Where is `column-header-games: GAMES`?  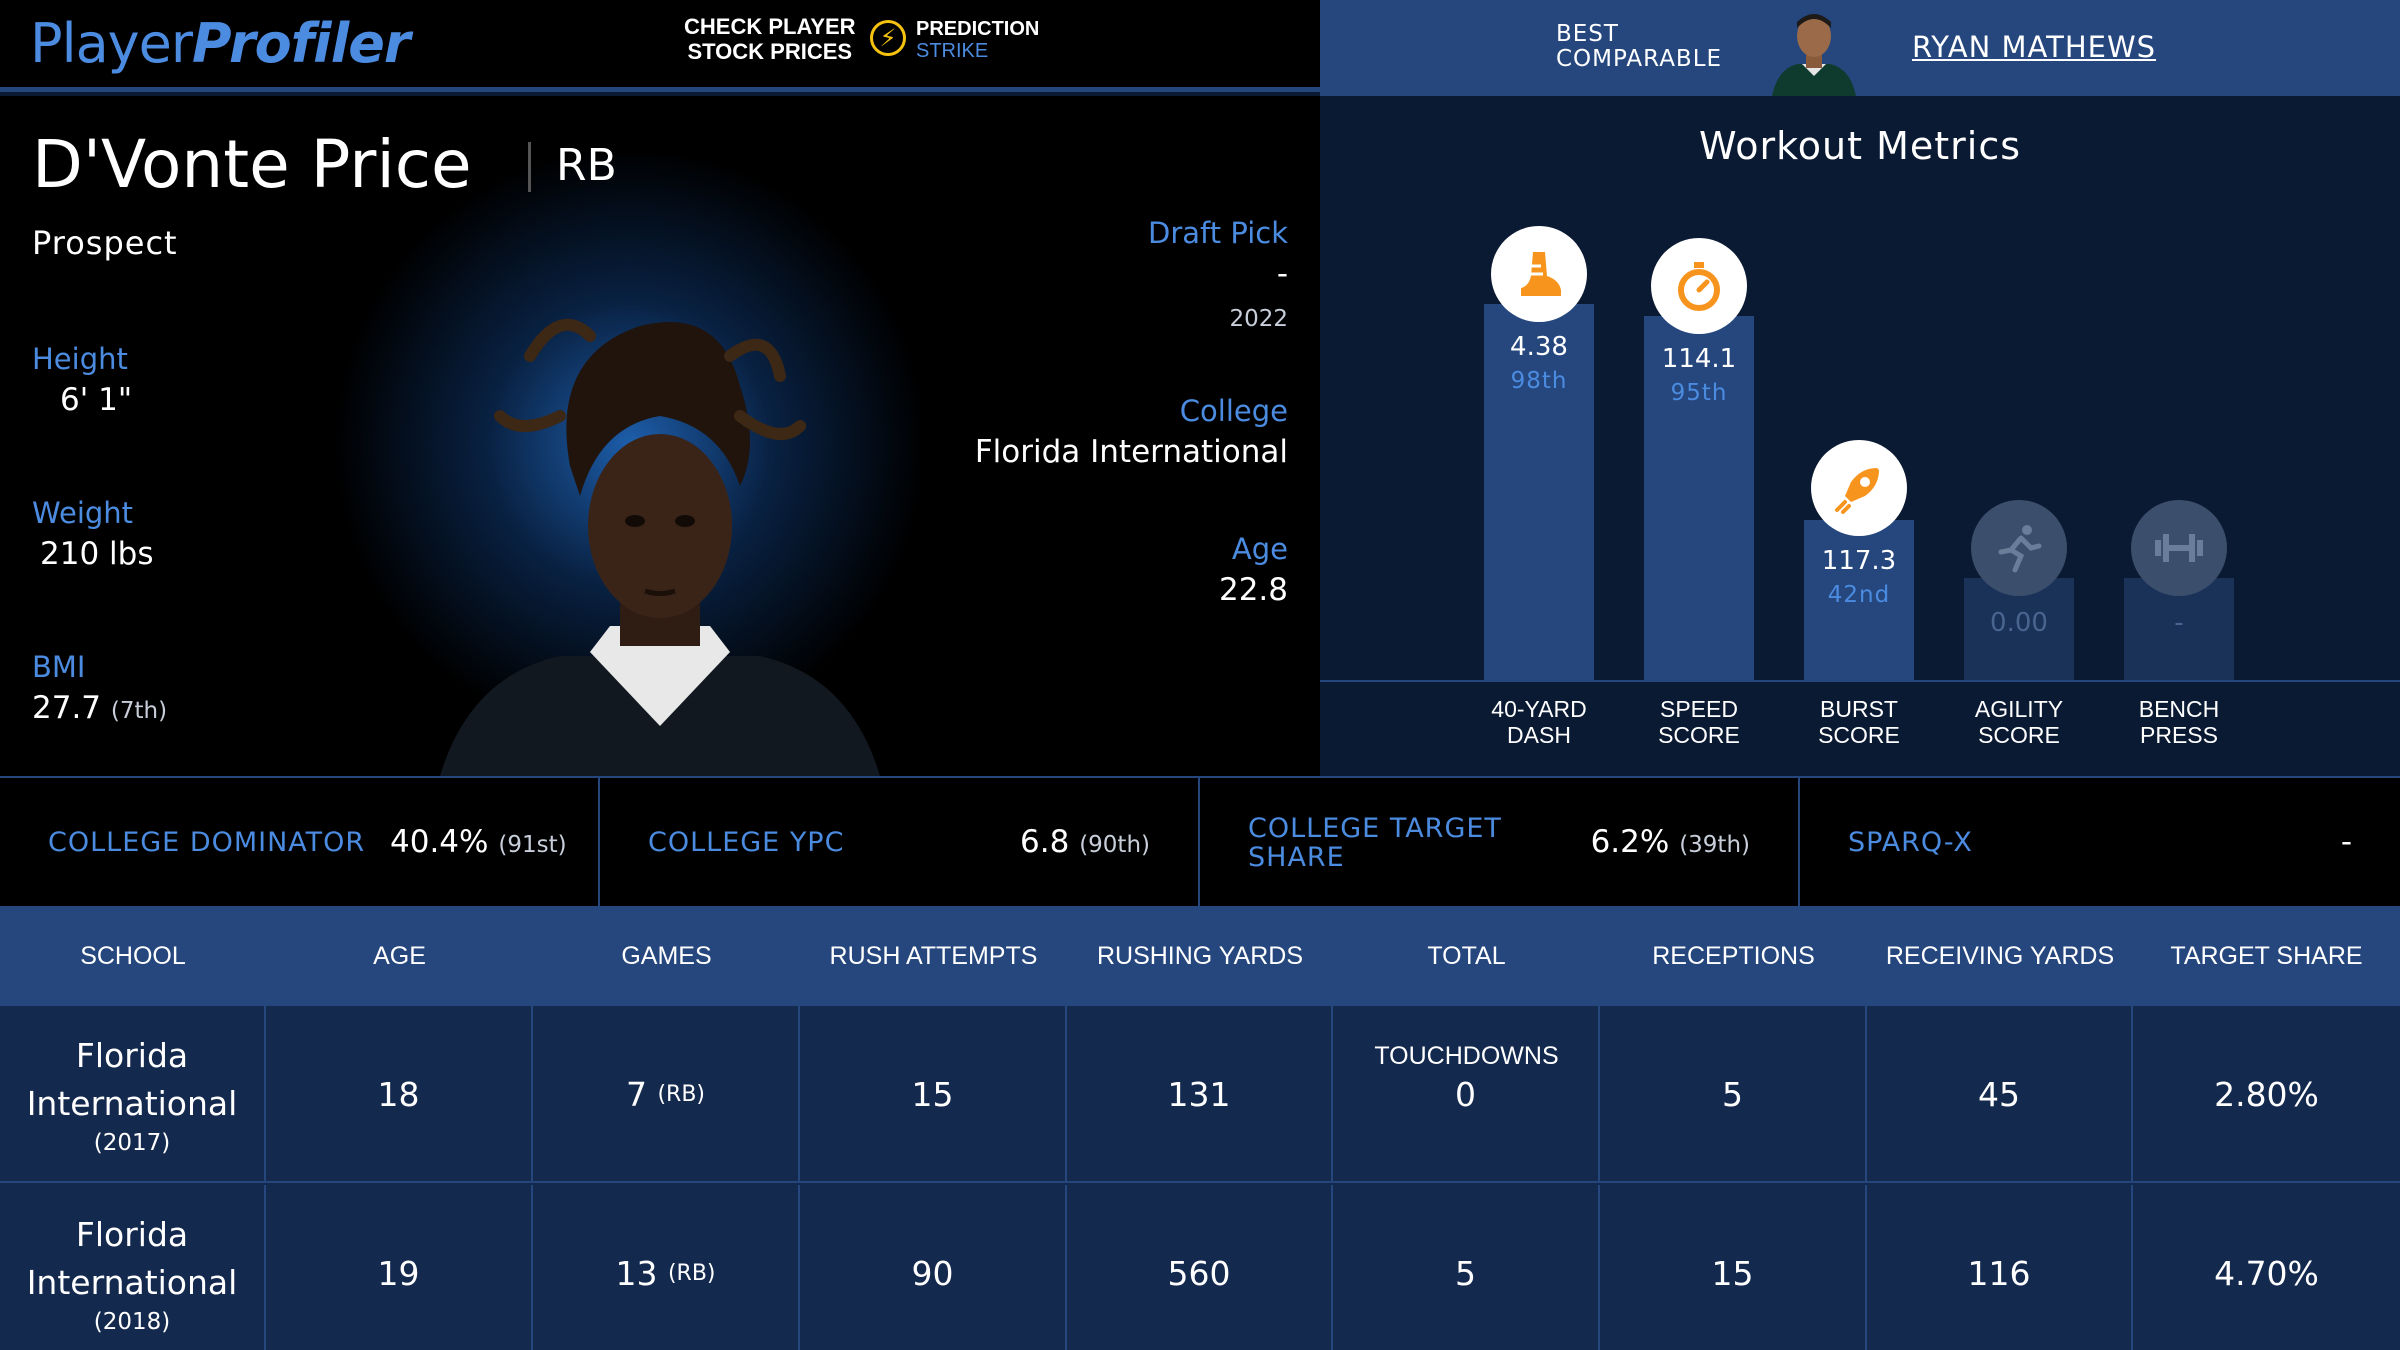
column-header-games: GAMES is located at coordinates (666, 956).